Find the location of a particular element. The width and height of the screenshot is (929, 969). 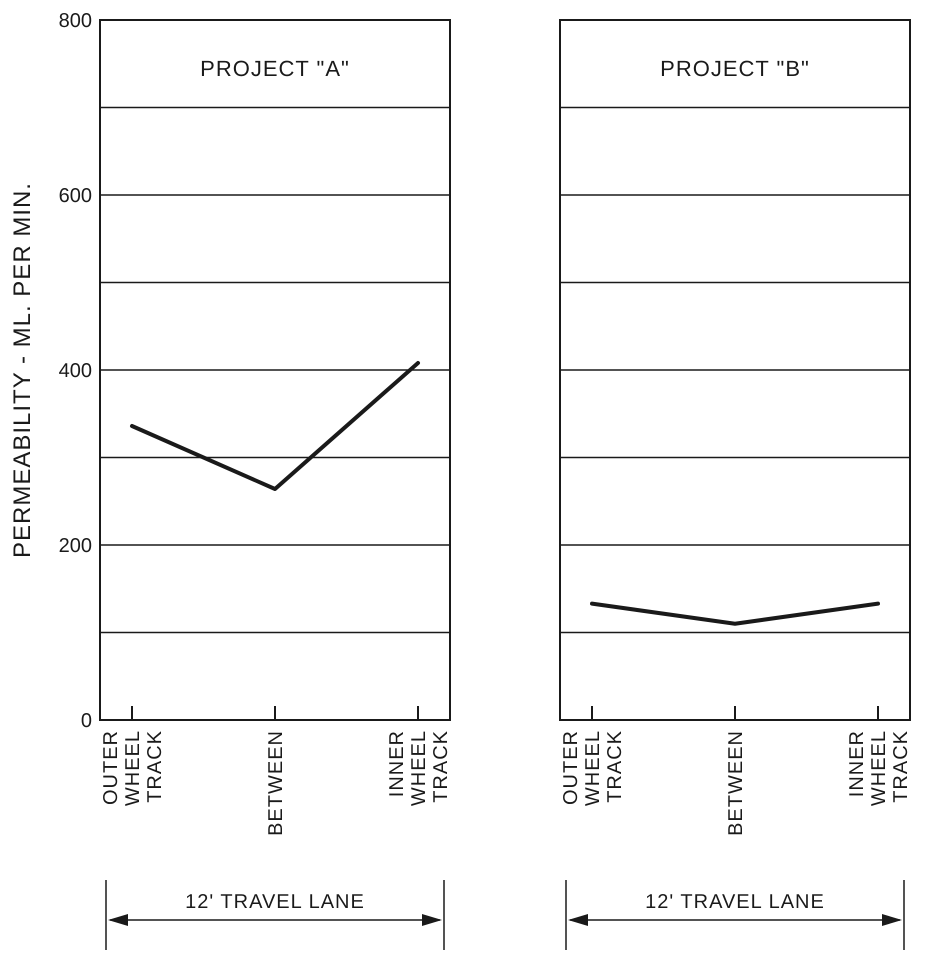

text: PROJECT "B" is located at coordinates (735, 68).